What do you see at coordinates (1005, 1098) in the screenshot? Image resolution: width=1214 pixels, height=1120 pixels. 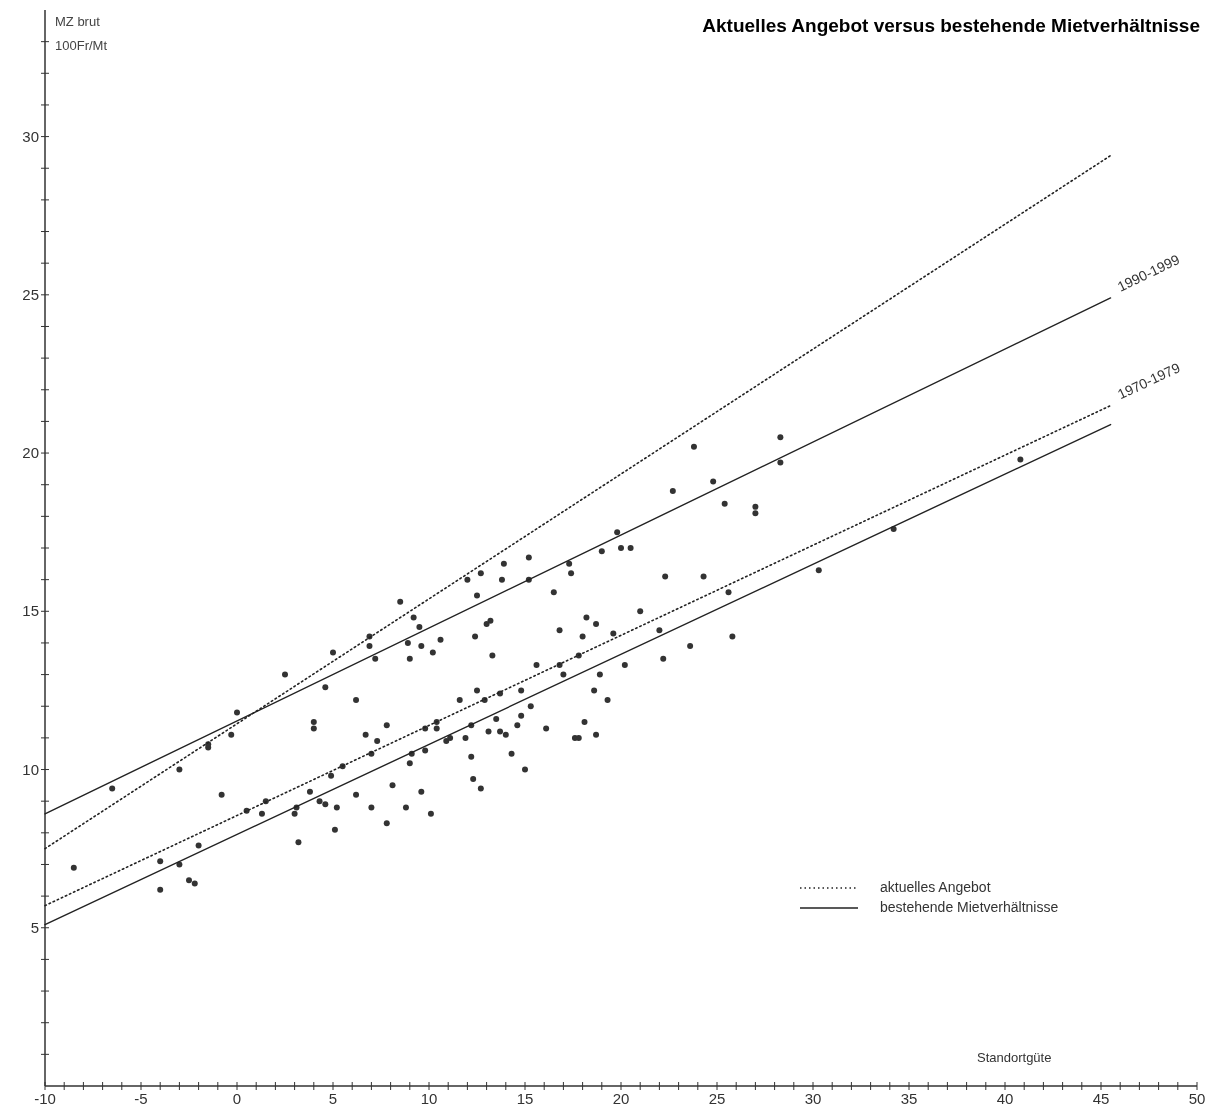 I see `x-tick-label: 40` at bounding box center [1005, 1098].